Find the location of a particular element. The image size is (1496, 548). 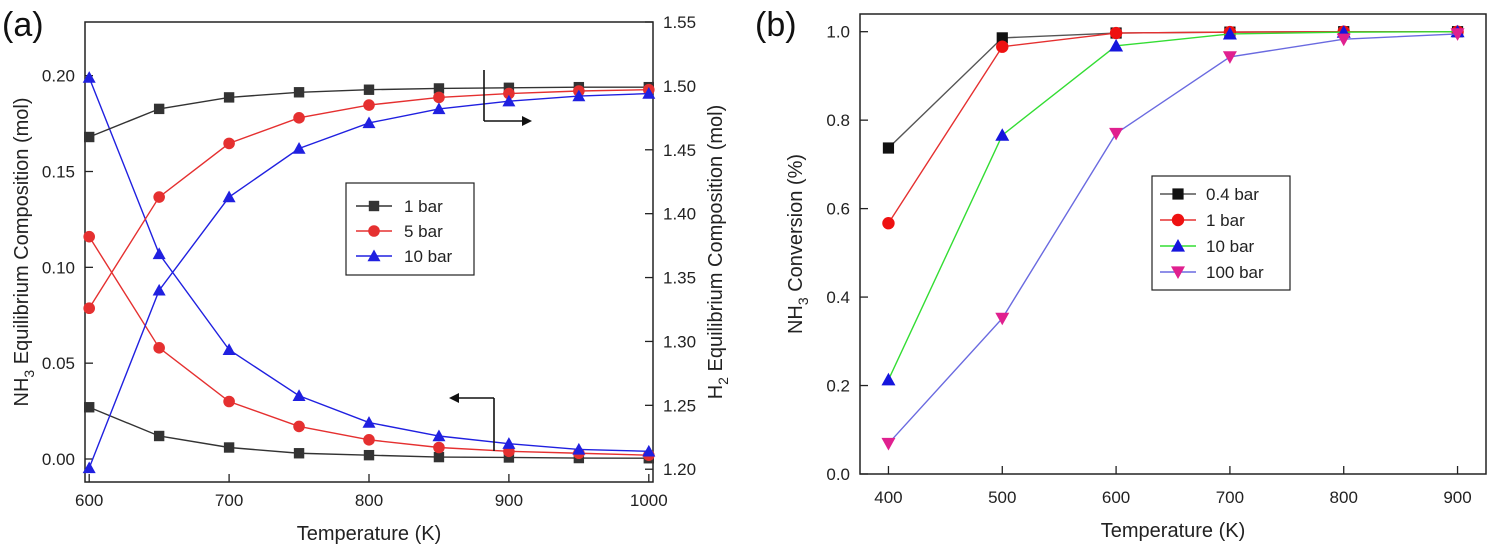

panel-a-legend: 1 bar 5 bar 10 bar is located at coordinates (410, 229).